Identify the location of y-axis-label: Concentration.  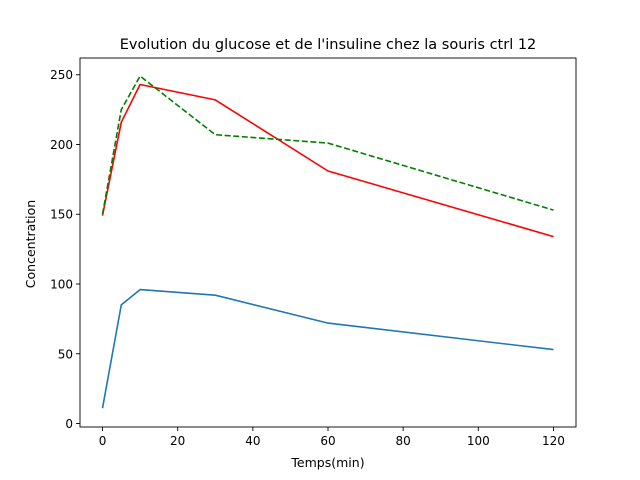
(30, 244).